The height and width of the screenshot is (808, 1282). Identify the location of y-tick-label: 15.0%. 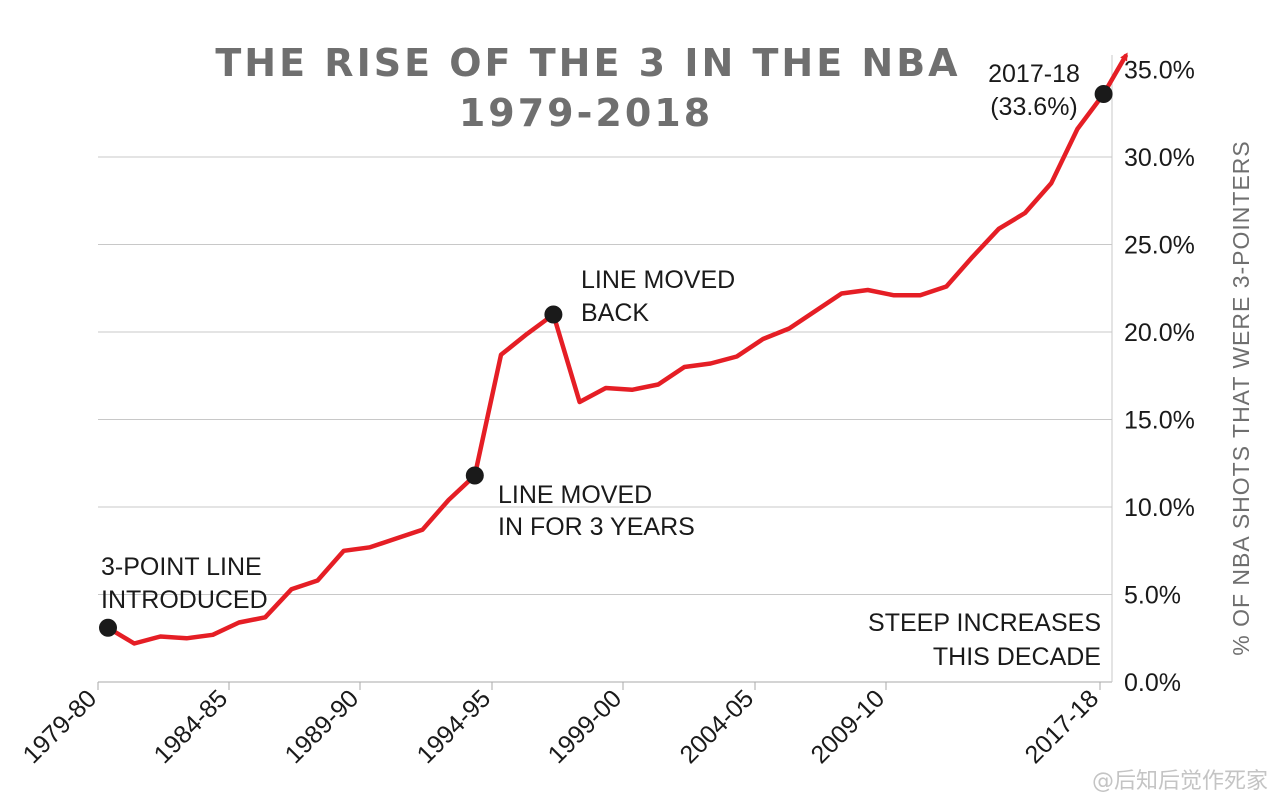
(1159, 421).